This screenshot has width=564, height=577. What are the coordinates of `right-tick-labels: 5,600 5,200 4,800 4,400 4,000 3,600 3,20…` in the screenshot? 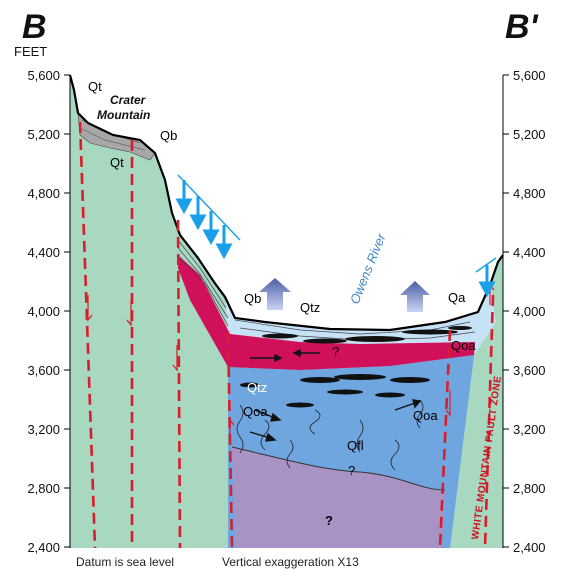 It's located at (529, 311).